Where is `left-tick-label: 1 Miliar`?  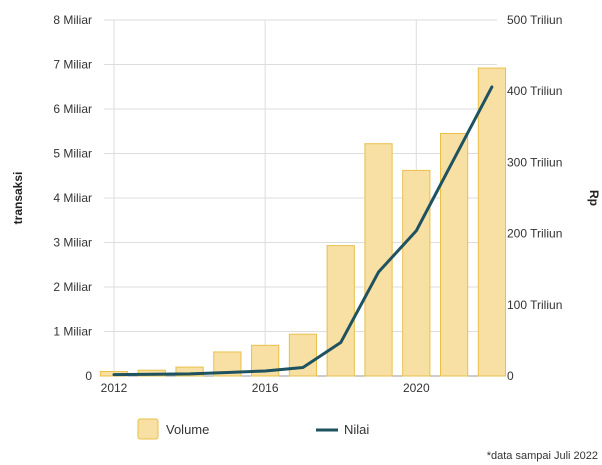 left-tick-label: 1 Miliar is located at coordinates (72, 332).